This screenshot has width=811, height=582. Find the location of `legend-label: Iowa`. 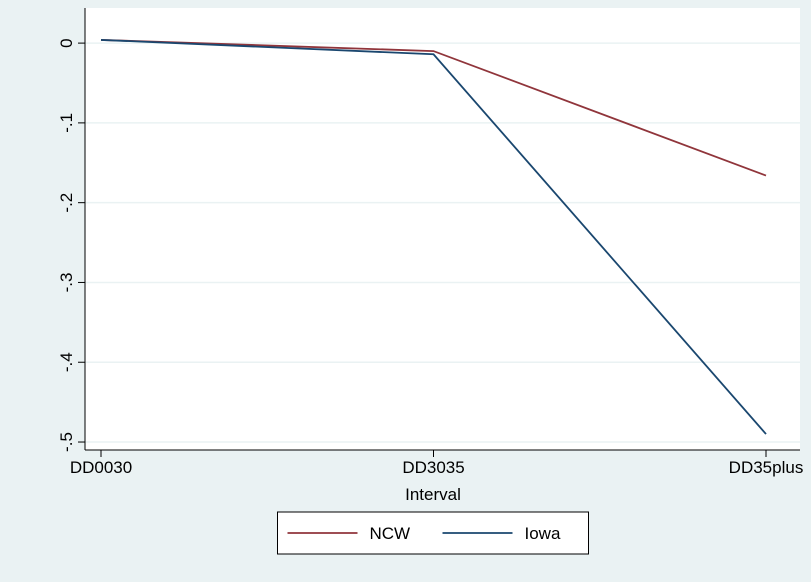

legend-label: Iowa is located at coordinates (543, 533).